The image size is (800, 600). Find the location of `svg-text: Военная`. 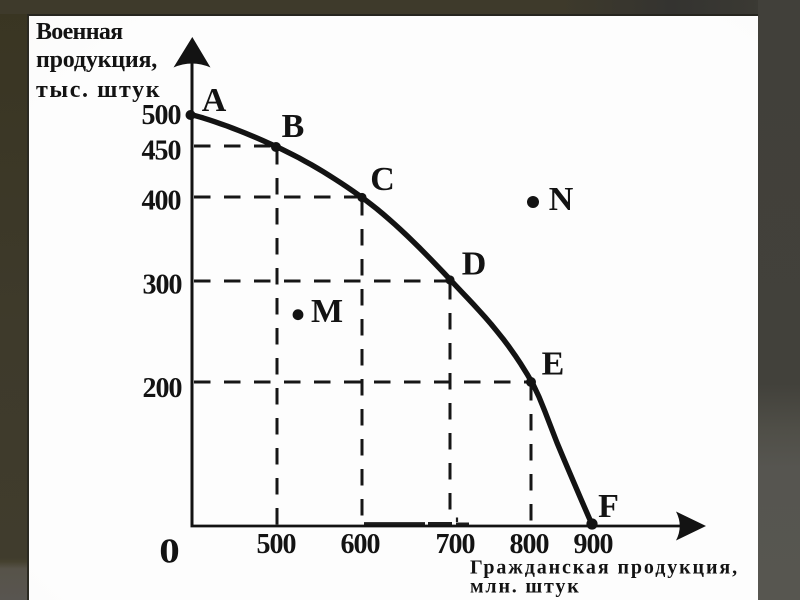

svg-text: Военная is located at coordinates (79, 32).